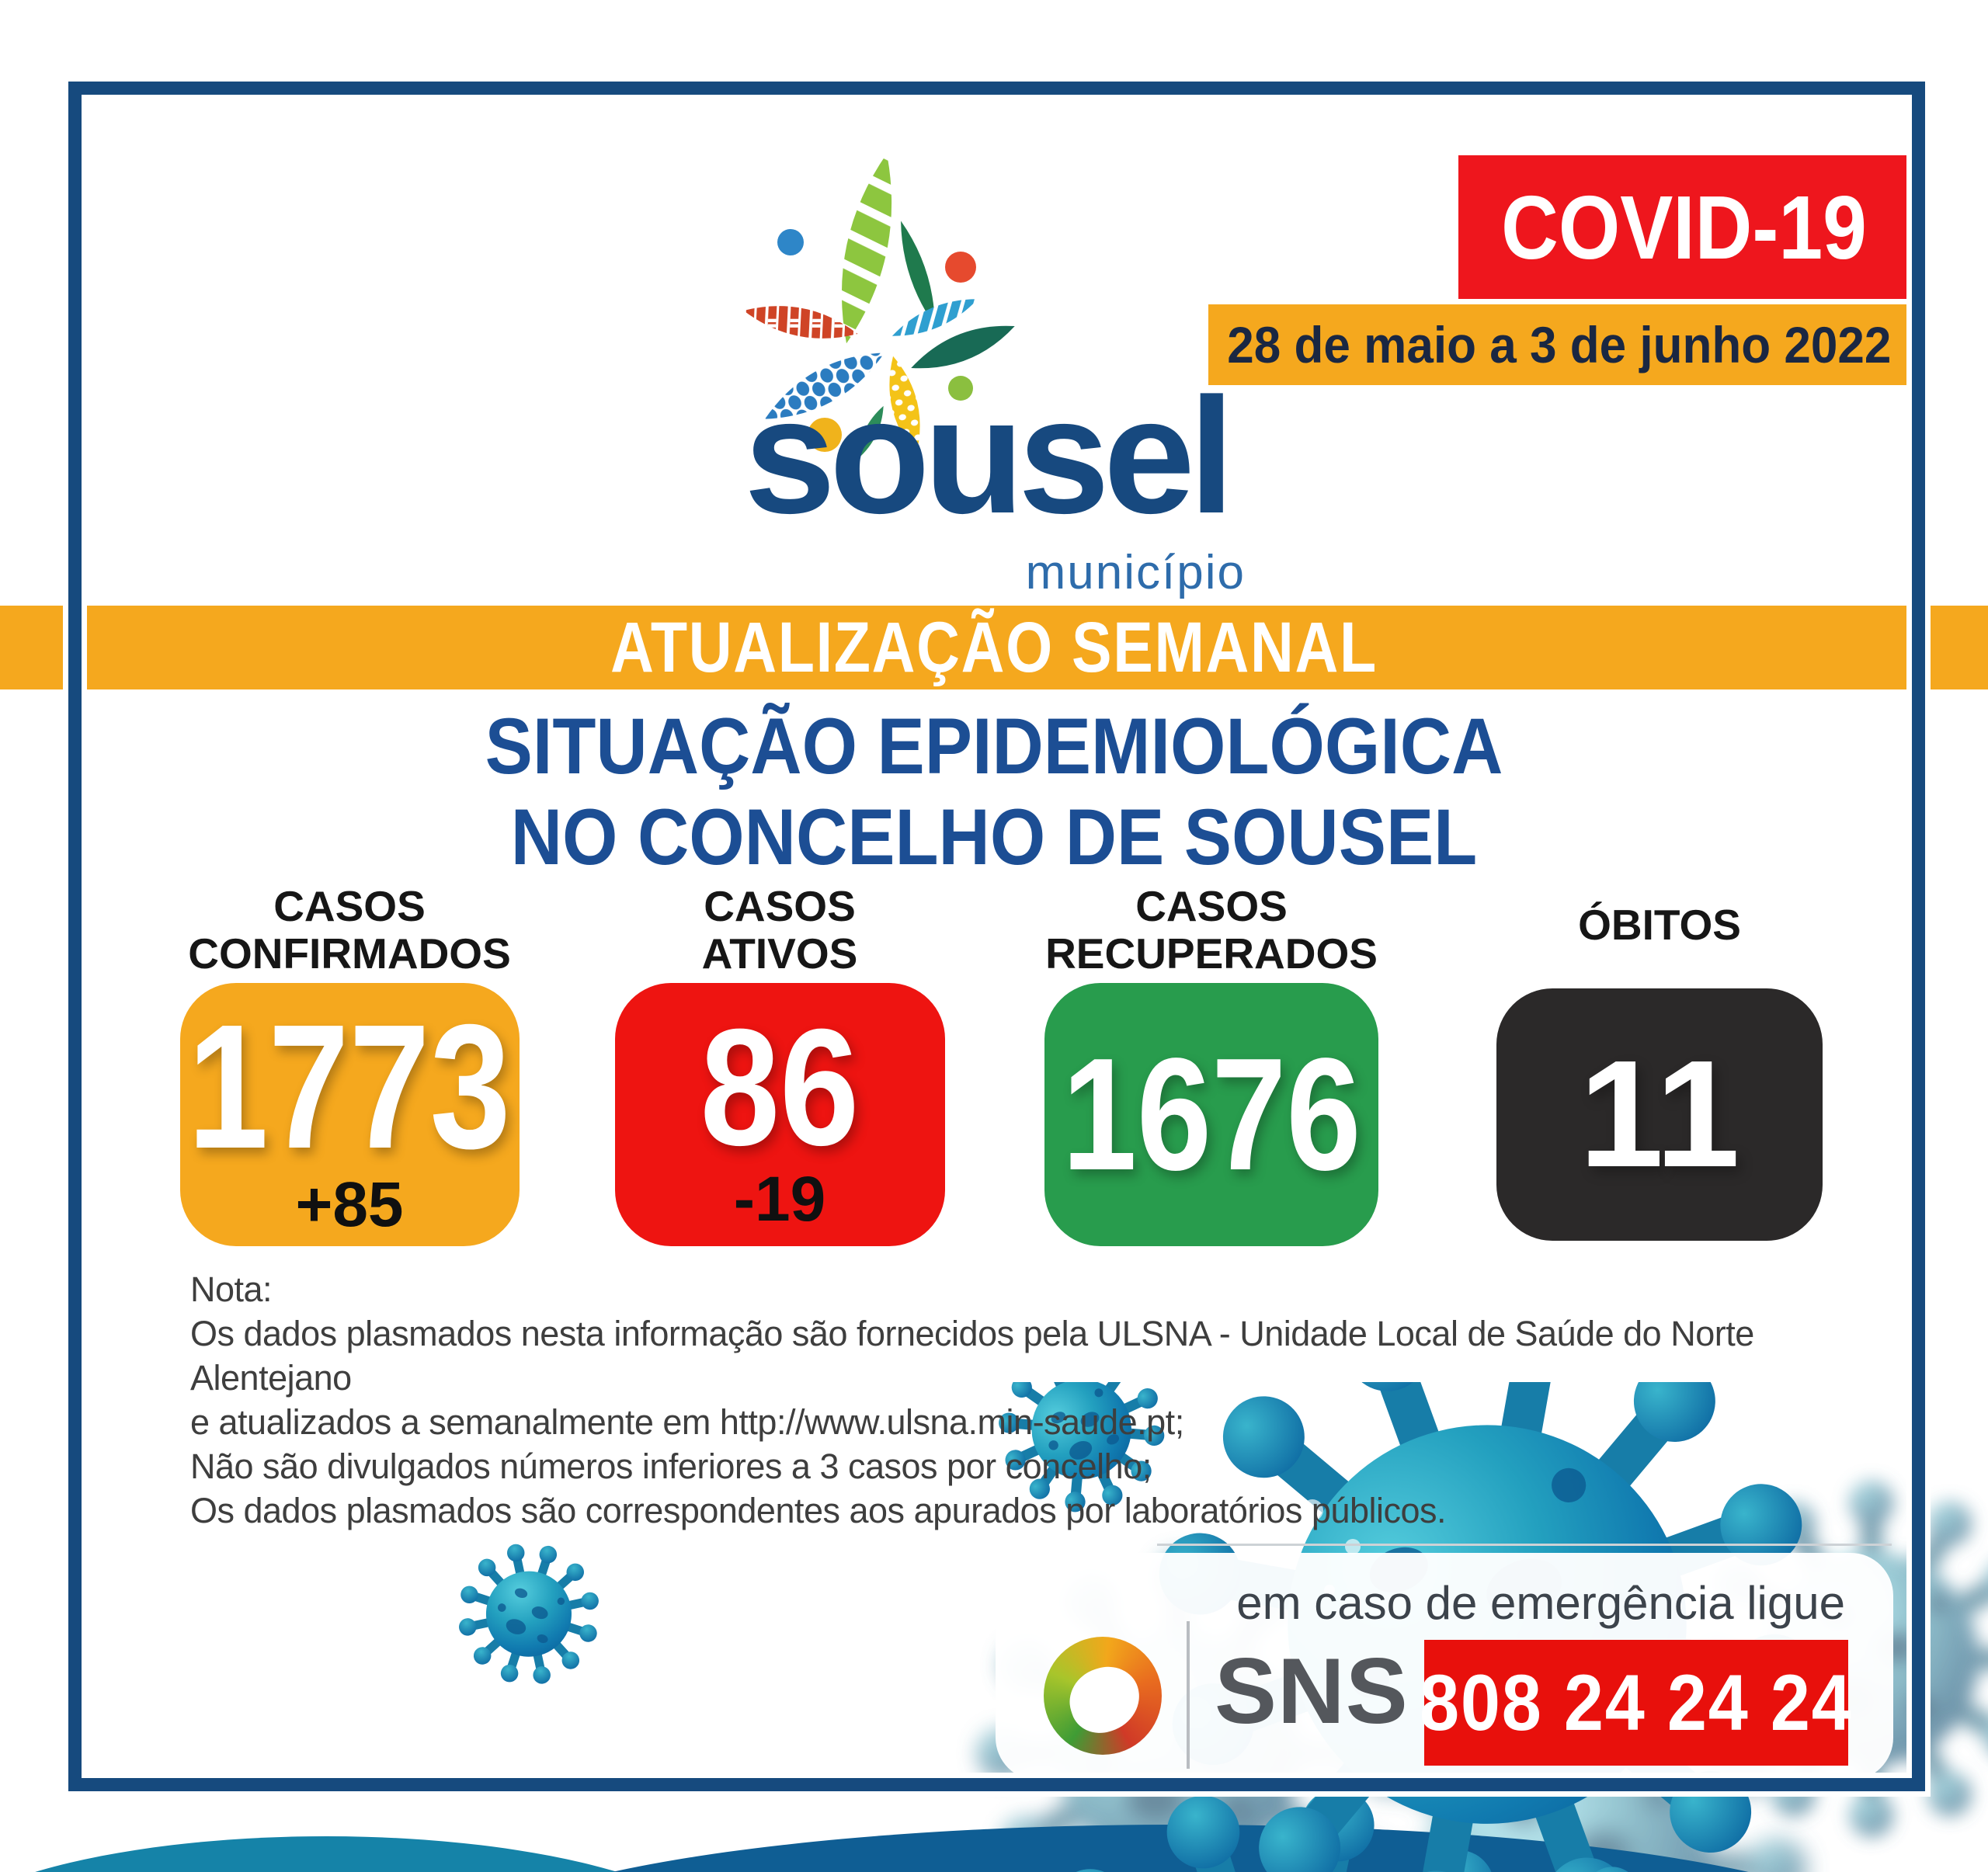 This screenshot has width=1988, height=1872. I want to click on stat-value: 1676, so click(1212, 1113).